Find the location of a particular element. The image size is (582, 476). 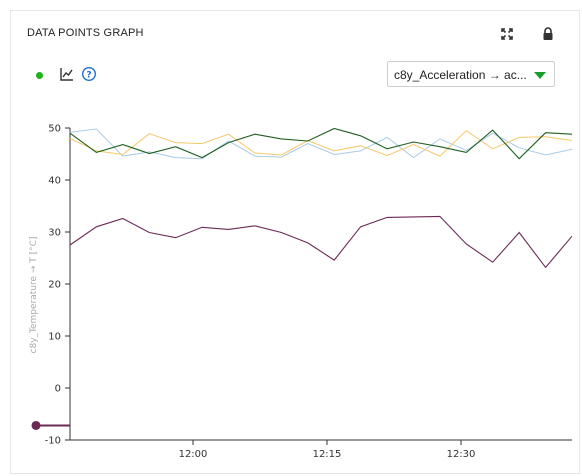

y-tick-label: 50 is located at coordinates (54, 129).